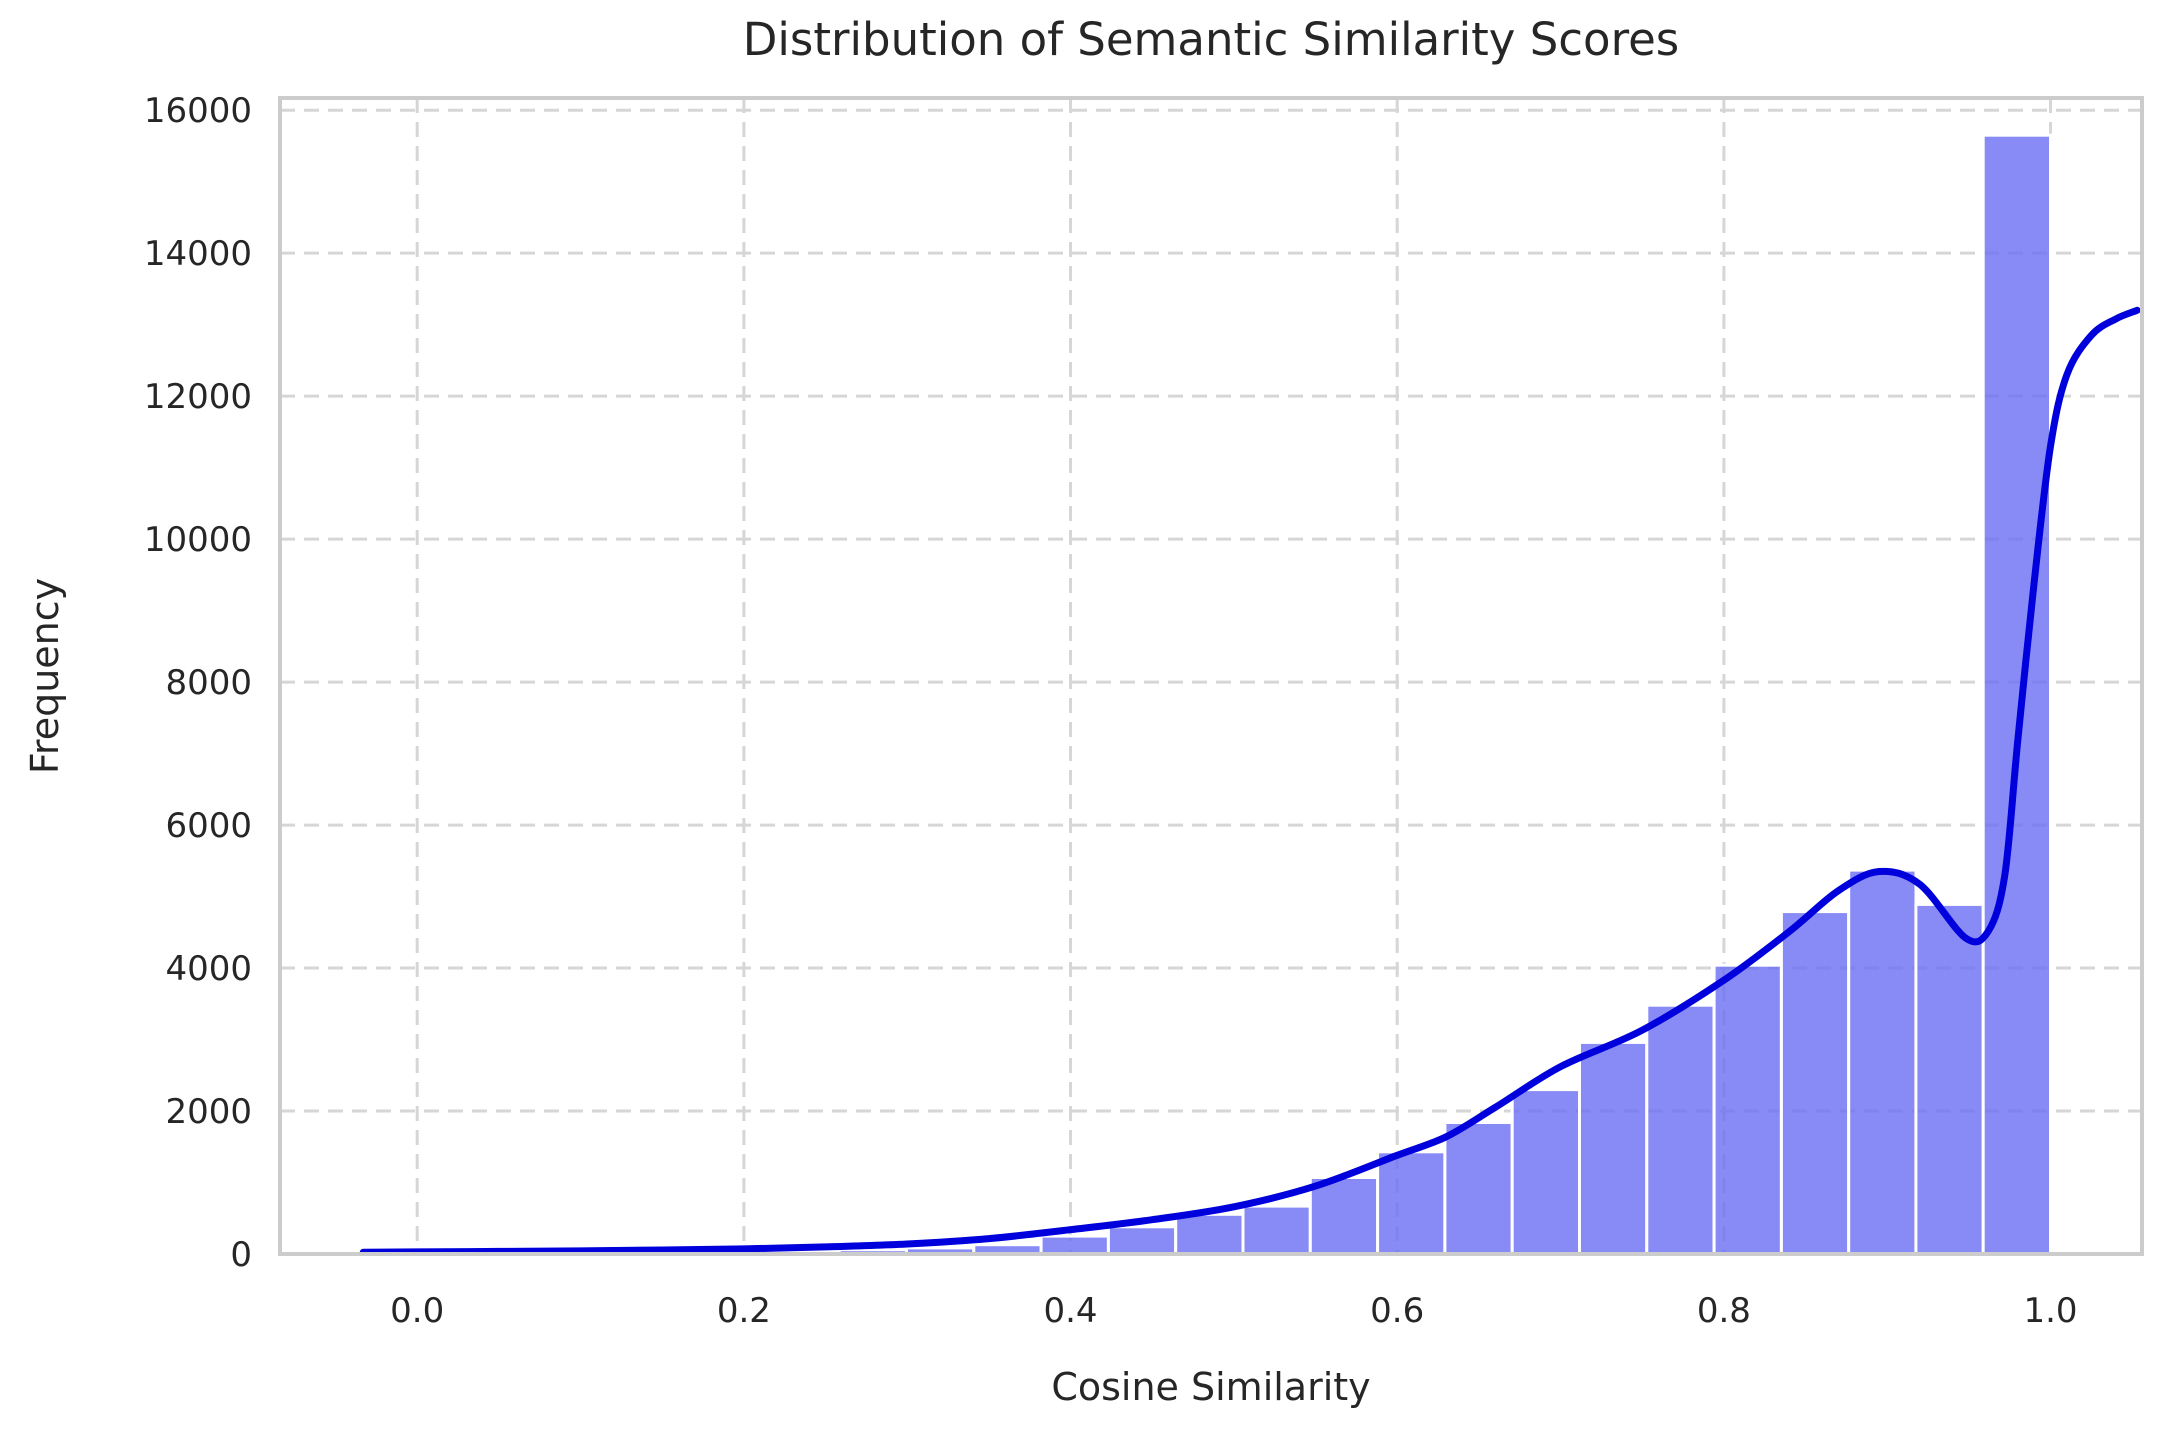 Image resolution: width=2170 pixels, height=1434 pixels. I want to click on x-tick-label: 1.0, so click(2050, 1311).